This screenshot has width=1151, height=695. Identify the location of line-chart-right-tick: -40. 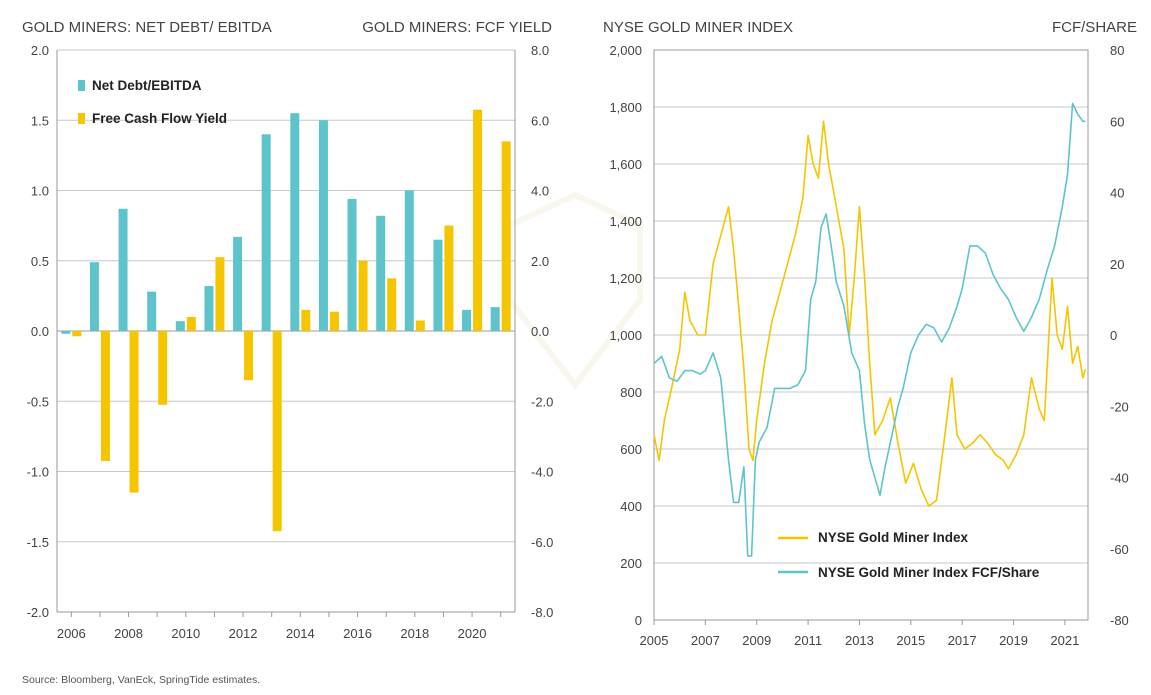
(1119, 478).